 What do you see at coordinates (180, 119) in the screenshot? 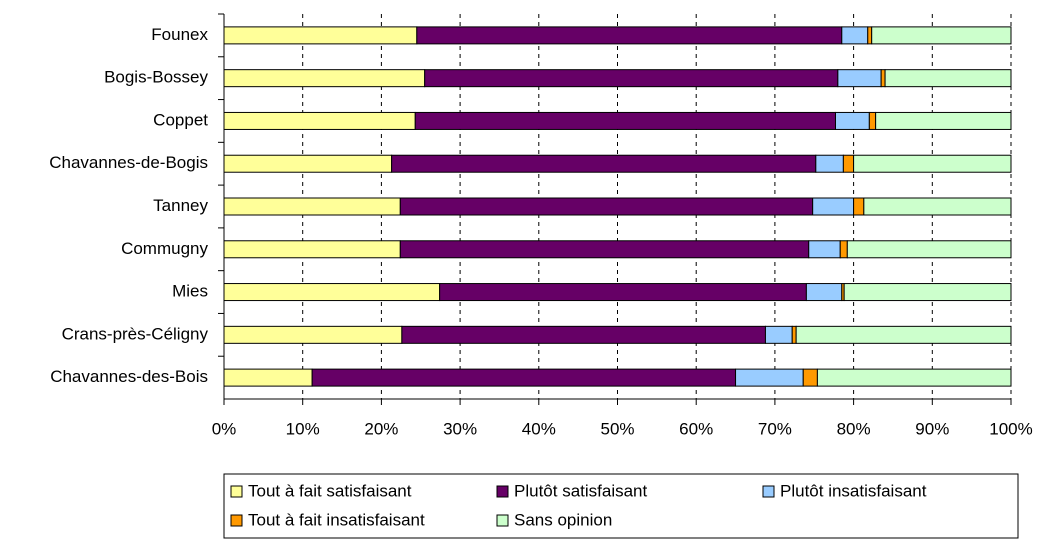
I see `y-tick-label: Coppet` at bounding box center [180, 119].